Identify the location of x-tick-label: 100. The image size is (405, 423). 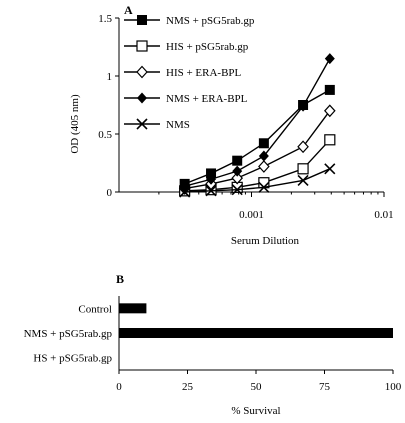
(393, 387).